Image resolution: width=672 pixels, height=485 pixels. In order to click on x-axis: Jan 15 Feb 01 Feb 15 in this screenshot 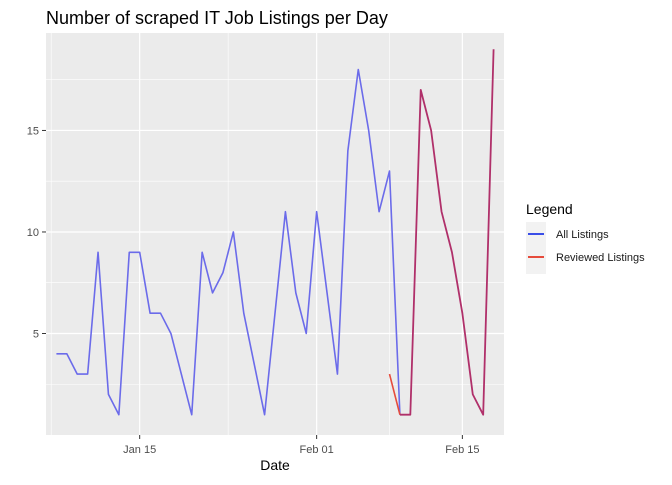, I will do `click(301, 445)`.